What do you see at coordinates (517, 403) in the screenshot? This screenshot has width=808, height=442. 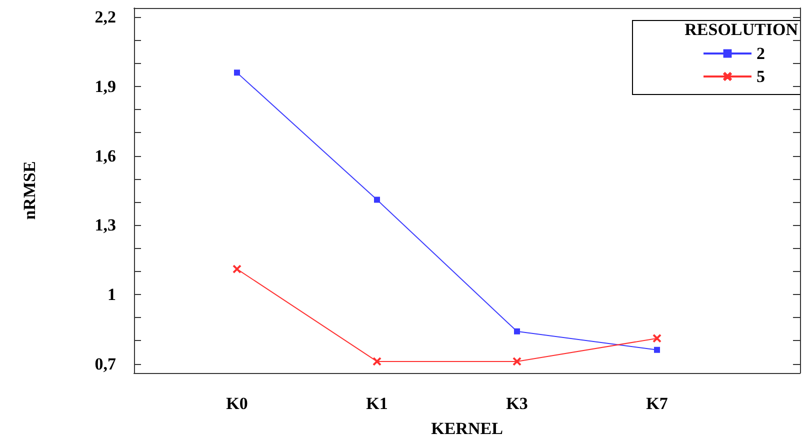 I see `x-tick-label: K3` at bounding box center [517, 403].